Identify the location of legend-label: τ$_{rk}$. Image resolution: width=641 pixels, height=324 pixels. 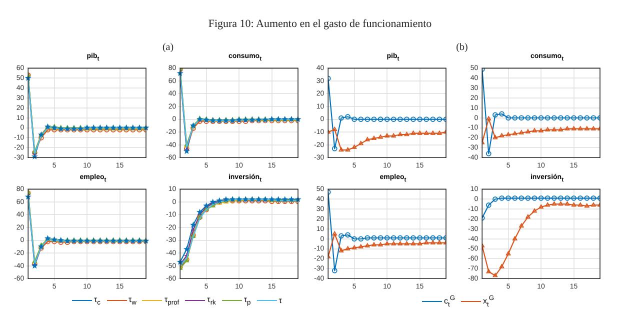
(211, 301).